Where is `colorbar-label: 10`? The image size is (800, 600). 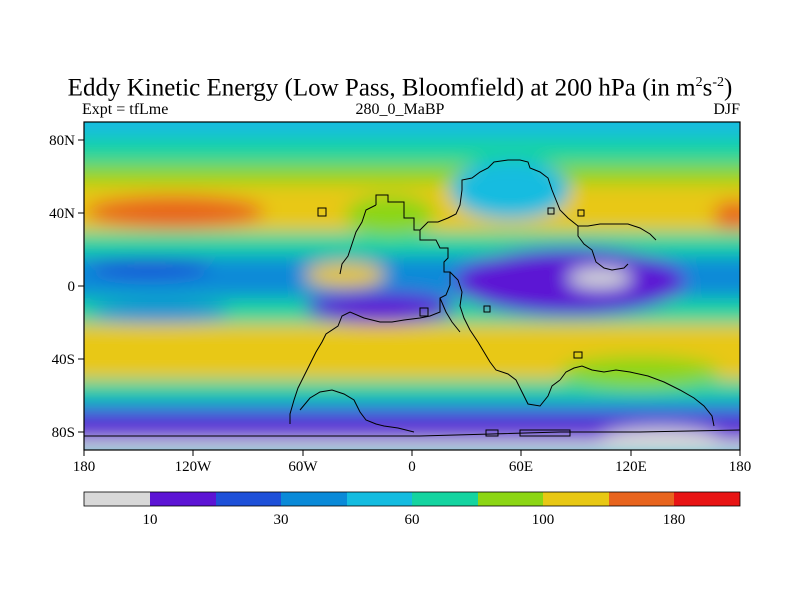
colorbar-label: 10 is located at coordinates (150, 520).